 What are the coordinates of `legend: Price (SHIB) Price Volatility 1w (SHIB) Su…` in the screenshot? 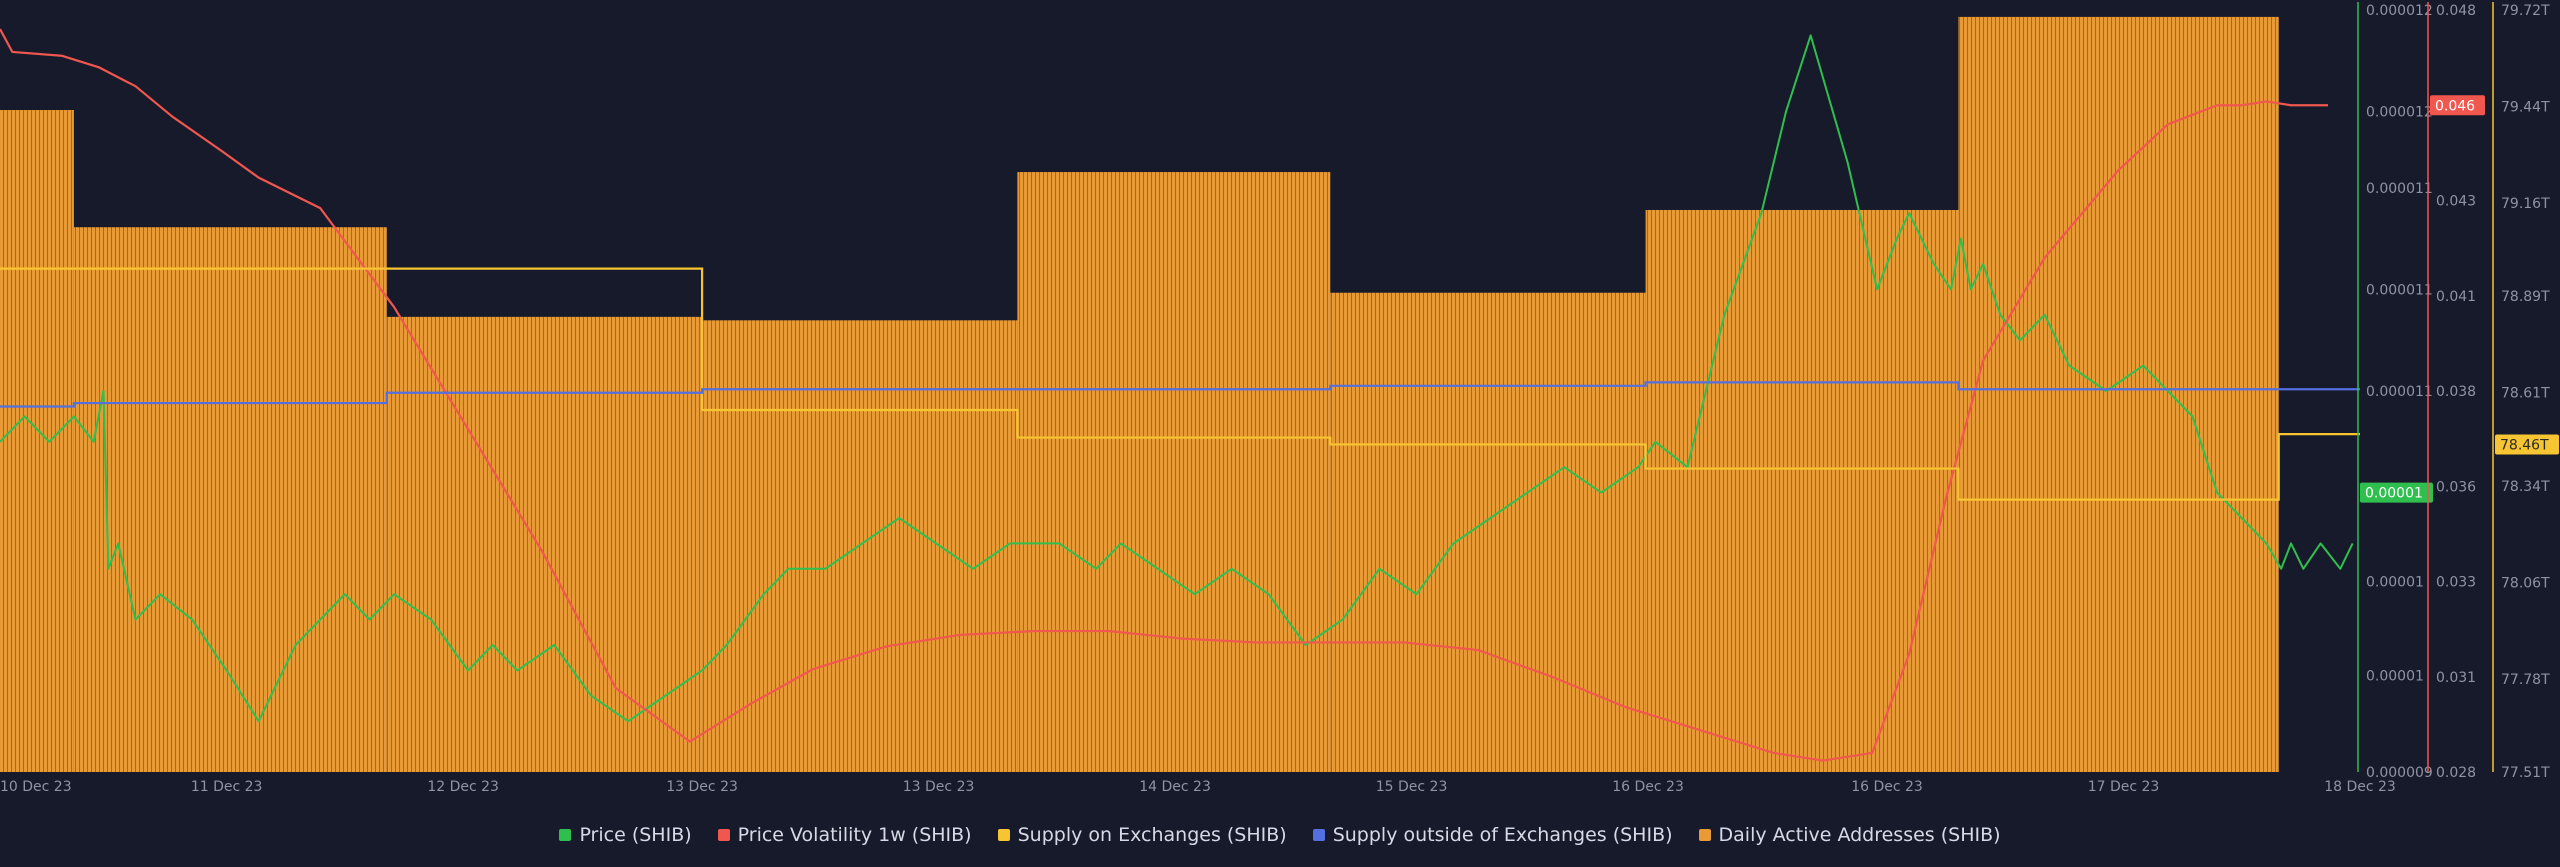 It's located at (1280, 835).